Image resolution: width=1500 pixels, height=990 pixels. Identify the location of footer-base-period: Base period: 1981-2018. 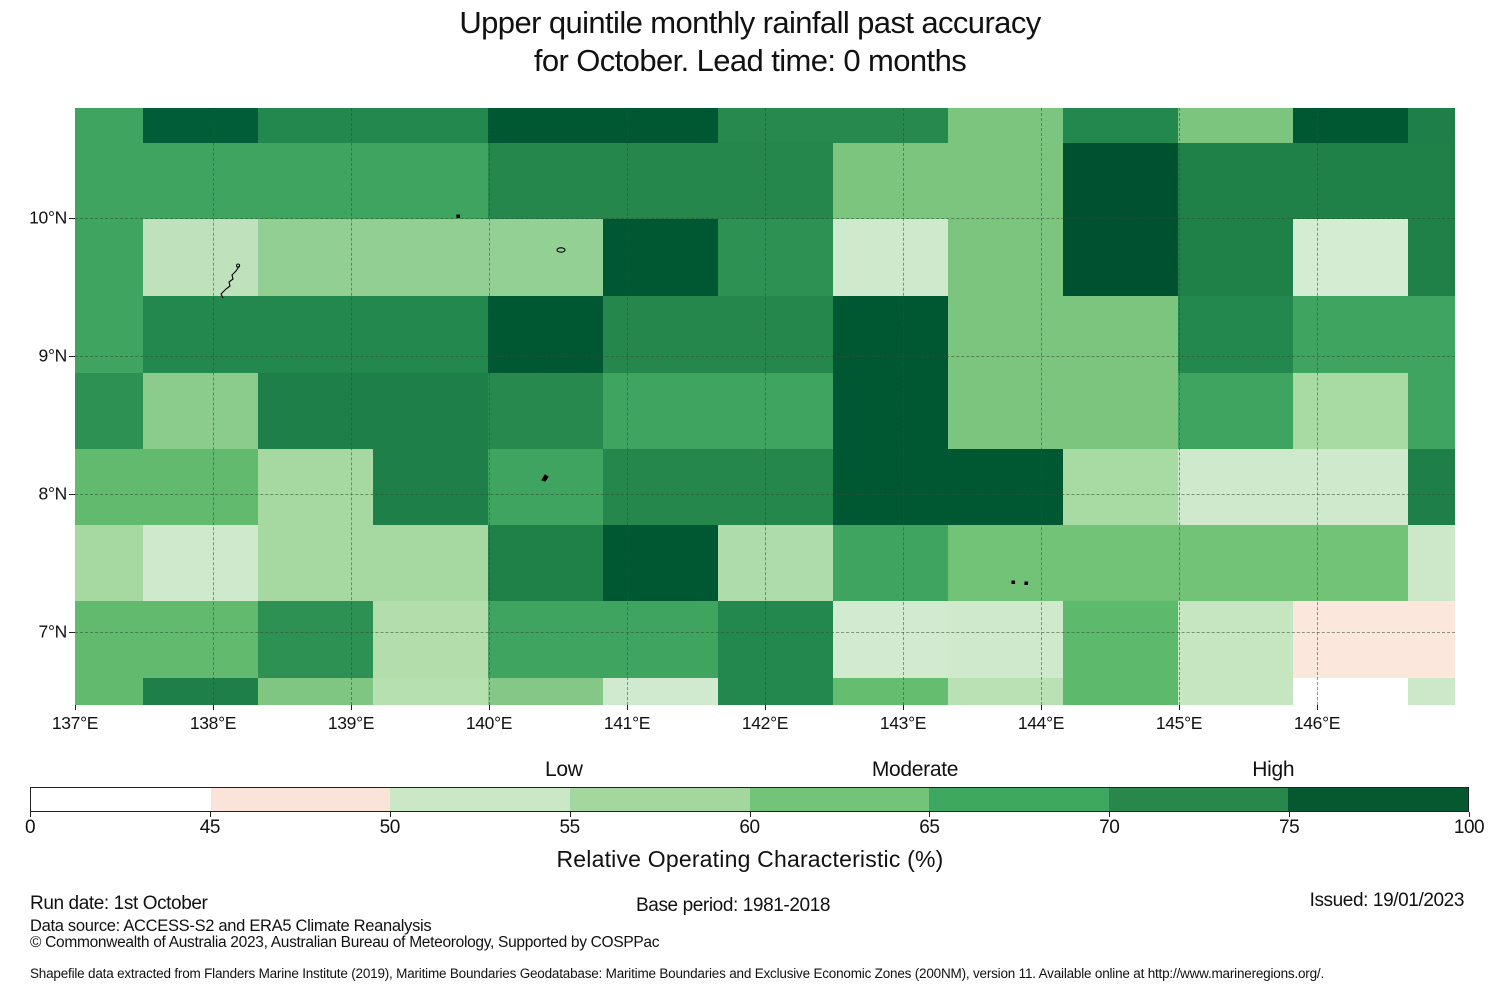
(733, 905).